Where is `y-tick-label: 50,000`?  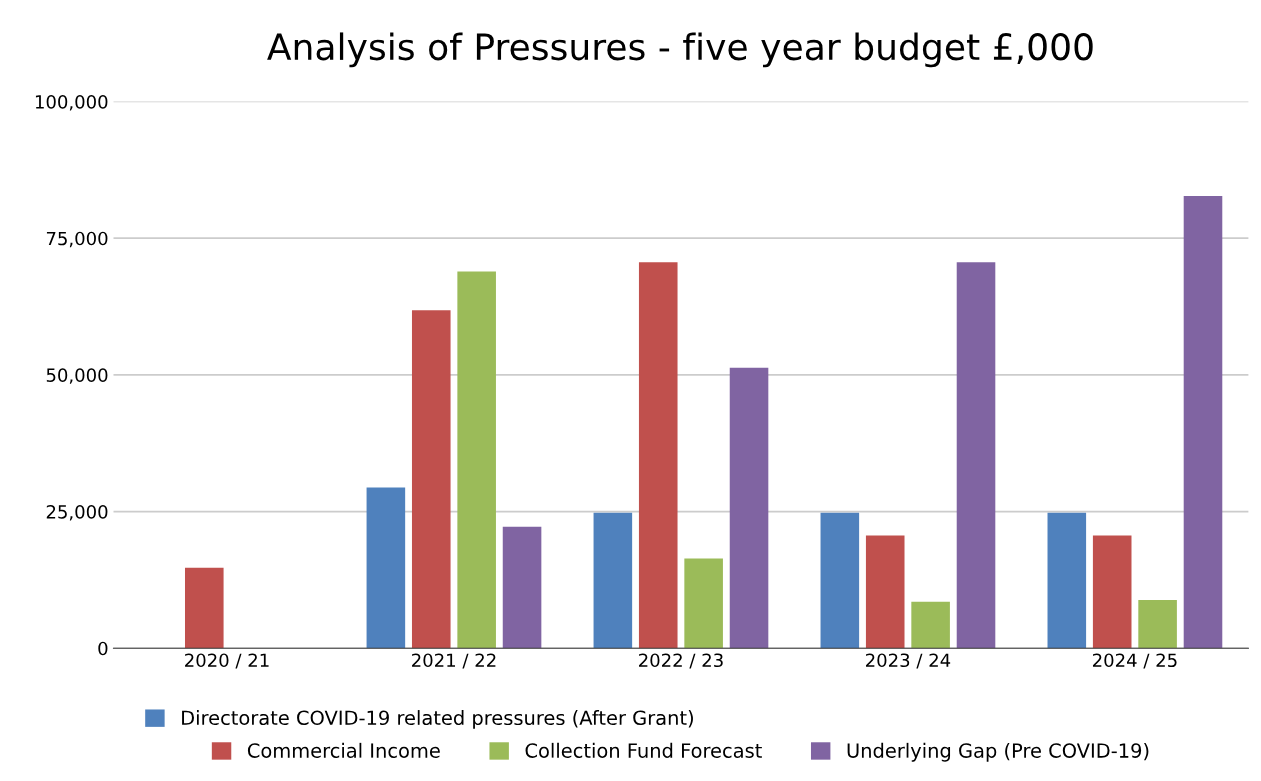
y-tick-label: 50,000 is located at coordinates (77, 376).